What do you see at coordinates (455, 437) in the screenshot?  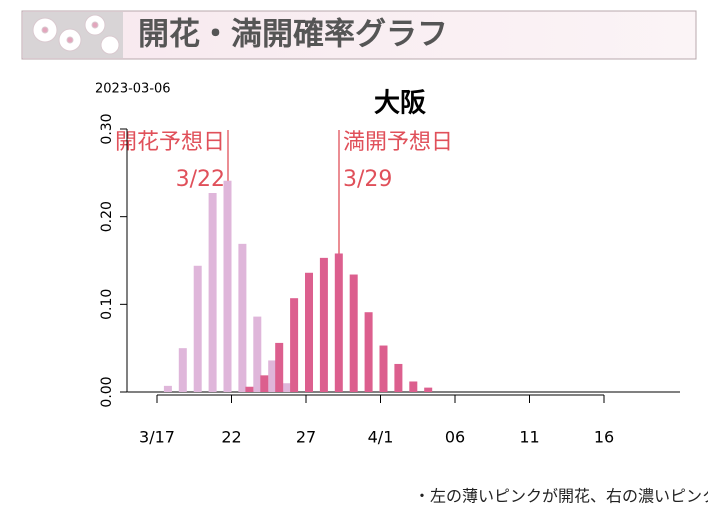 I see `x-tick-label: 06` at bounding box center [455, 437].